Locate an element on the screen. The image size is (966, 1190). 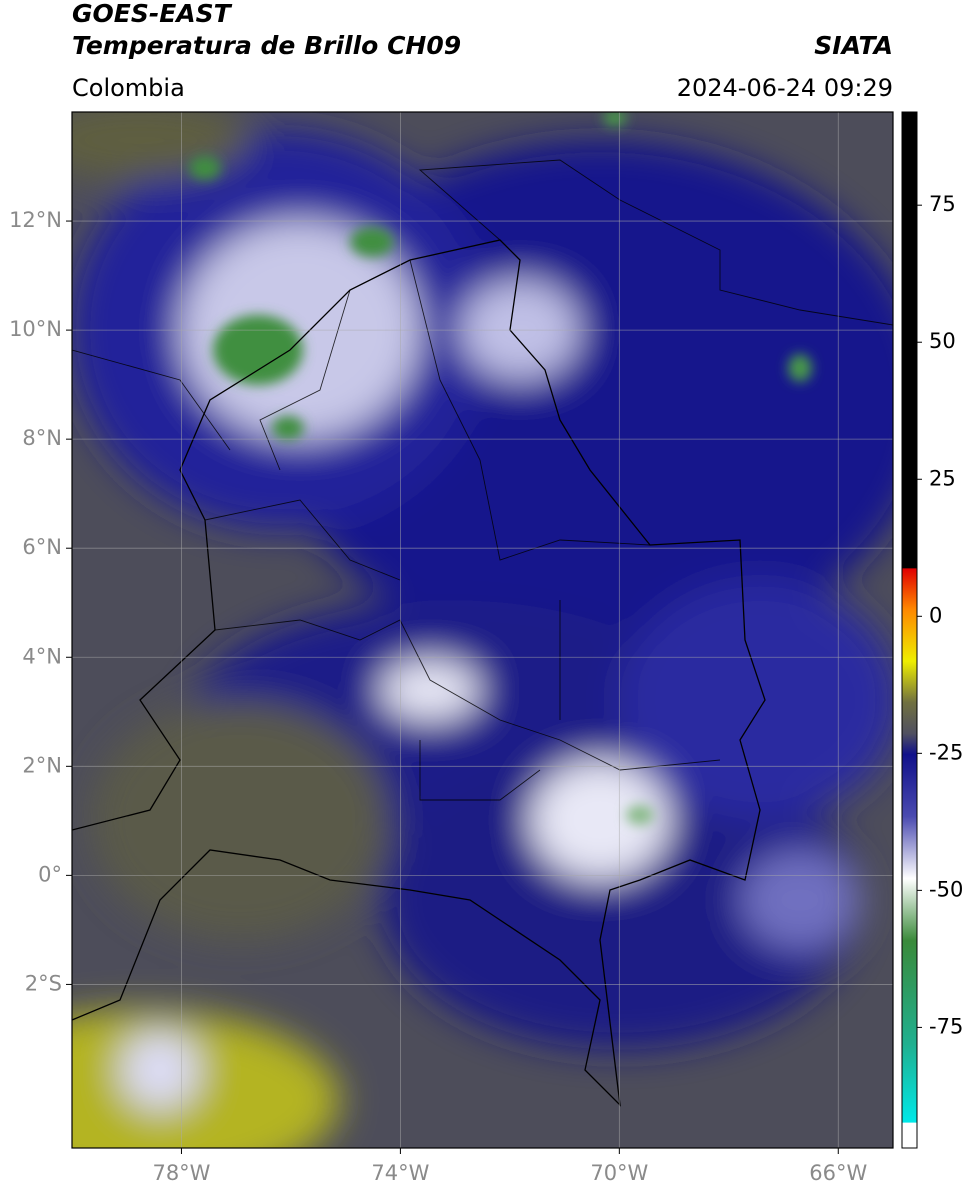
y-tick-label: 12°N is located at coordinates (35, 220).